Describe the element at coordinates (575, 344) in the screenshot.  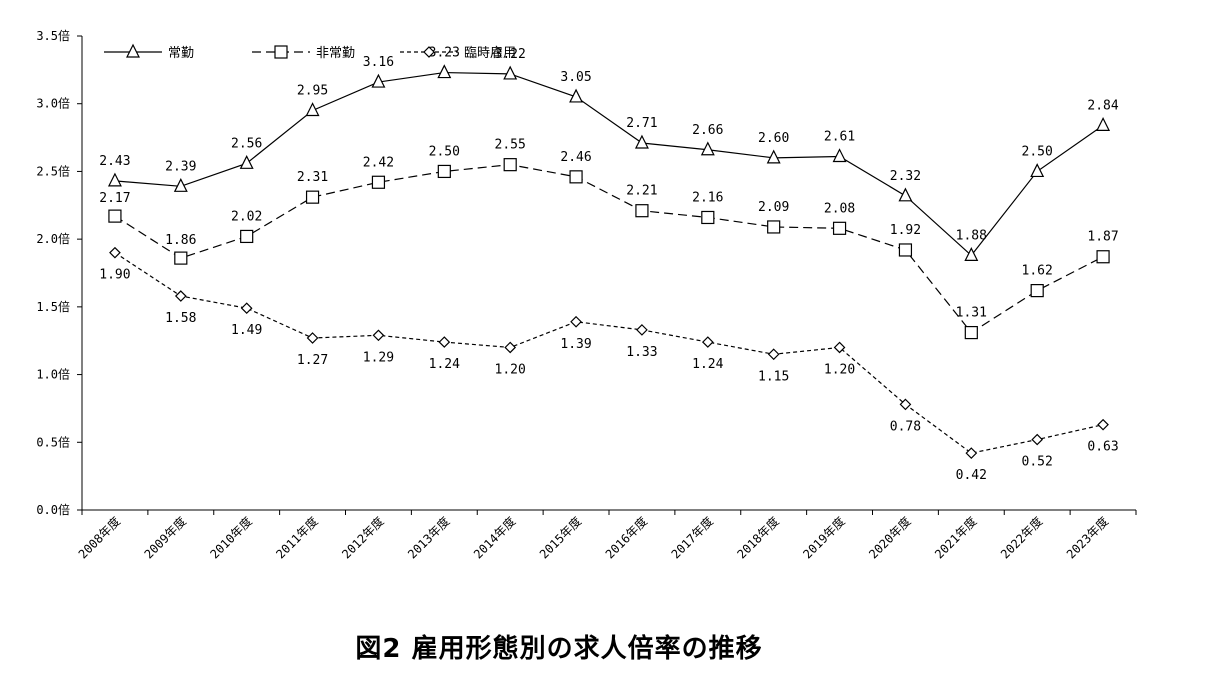
I see `data-label: 1.39` at that location.